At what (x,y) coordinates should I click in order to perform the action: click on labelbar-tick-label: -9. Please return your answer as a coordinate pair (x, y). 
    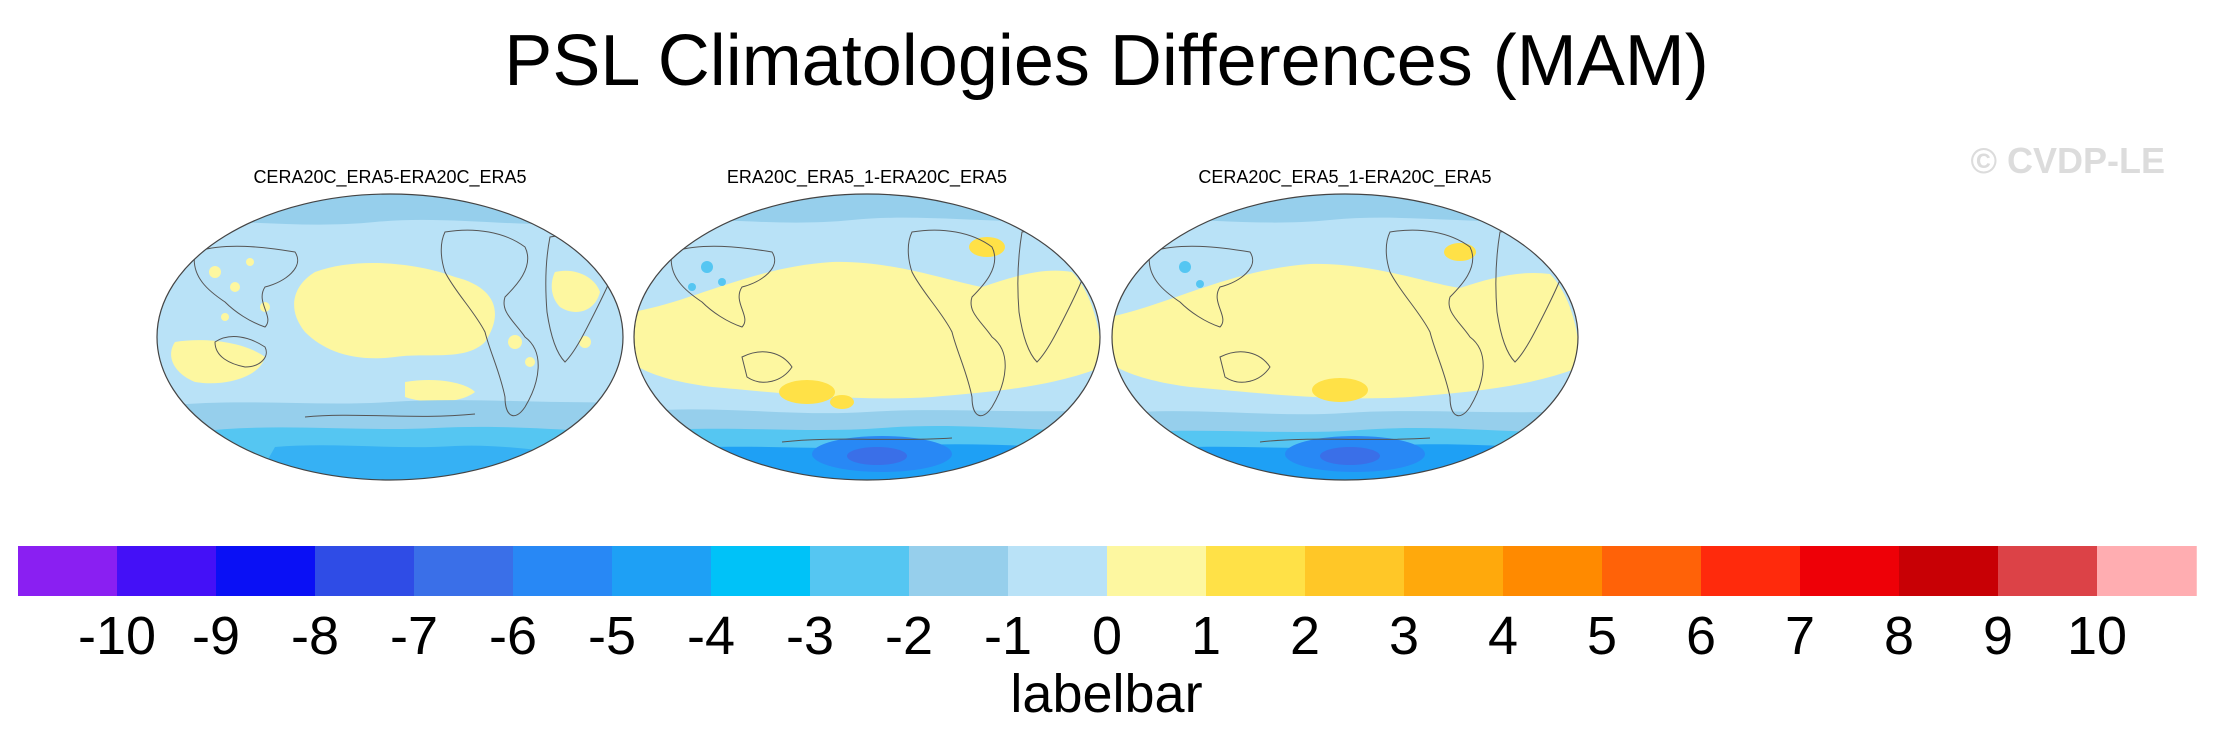
    Looking at the image, I should click on (216, 636).